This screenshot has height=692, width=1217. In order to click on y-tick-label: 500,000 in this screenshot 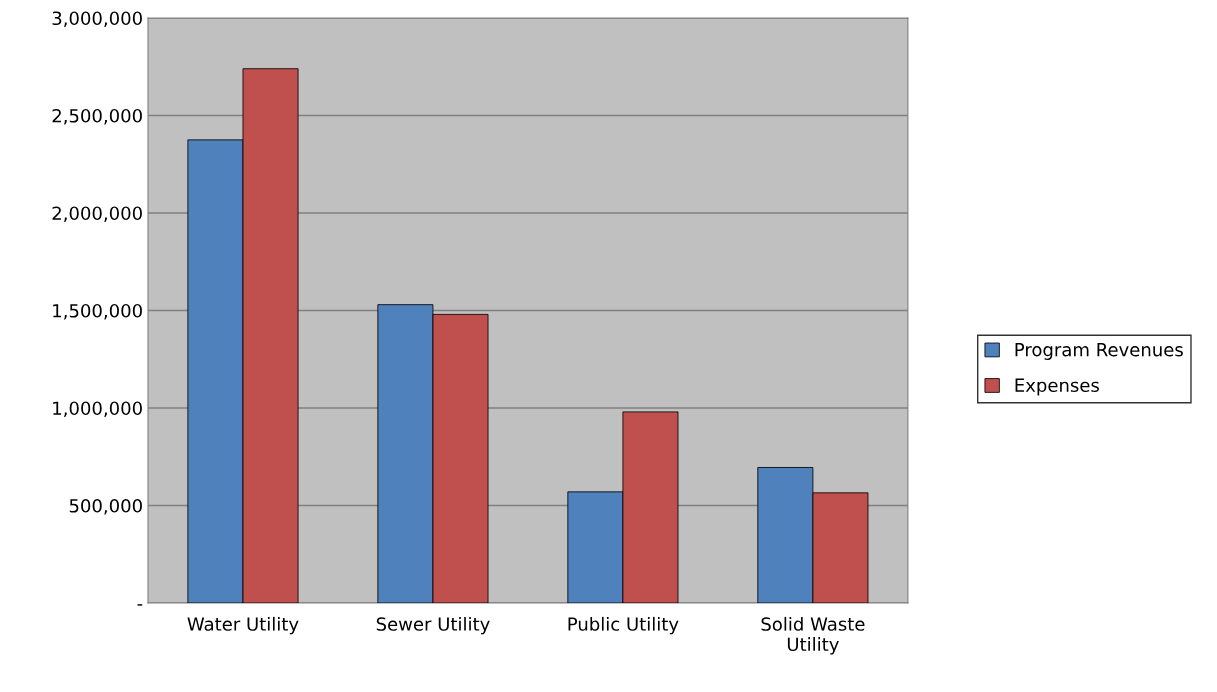, I will do `click(105, 506)`.